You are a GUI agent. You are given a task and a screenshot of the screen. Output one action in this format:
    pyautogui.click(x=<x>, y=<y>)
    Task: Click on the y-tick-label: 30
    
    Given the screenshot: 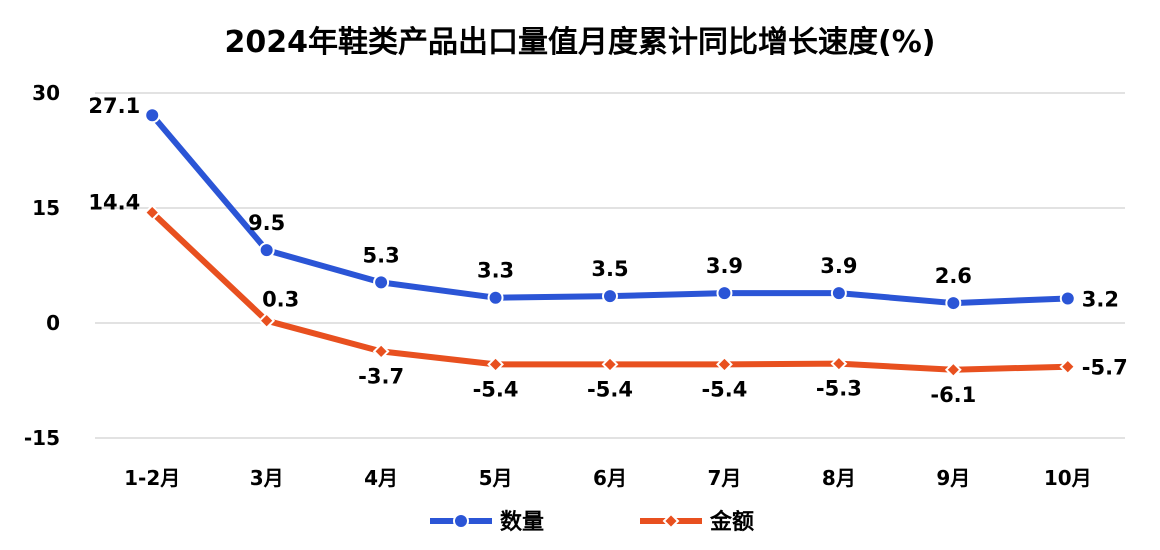 What is the action you would take?
    pyautogui.click(x=46, y=93)
    